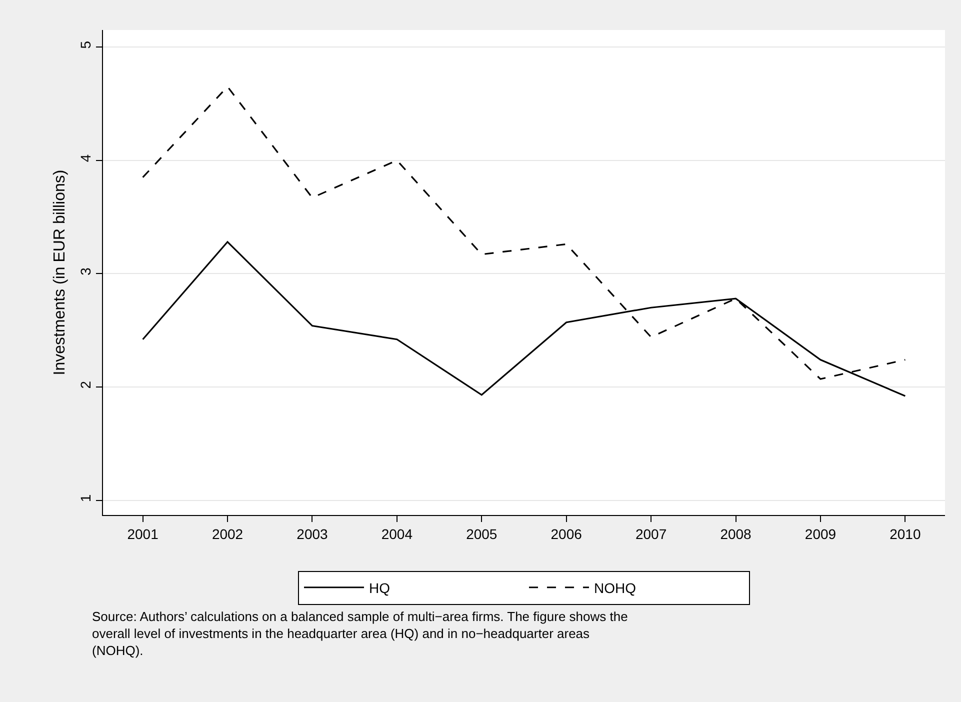 The width and height of the screenshot is (961, 702). Describe the element at coordinates (482, 534) in the screenshot. I see `x-tick-label: 2005` at that location.